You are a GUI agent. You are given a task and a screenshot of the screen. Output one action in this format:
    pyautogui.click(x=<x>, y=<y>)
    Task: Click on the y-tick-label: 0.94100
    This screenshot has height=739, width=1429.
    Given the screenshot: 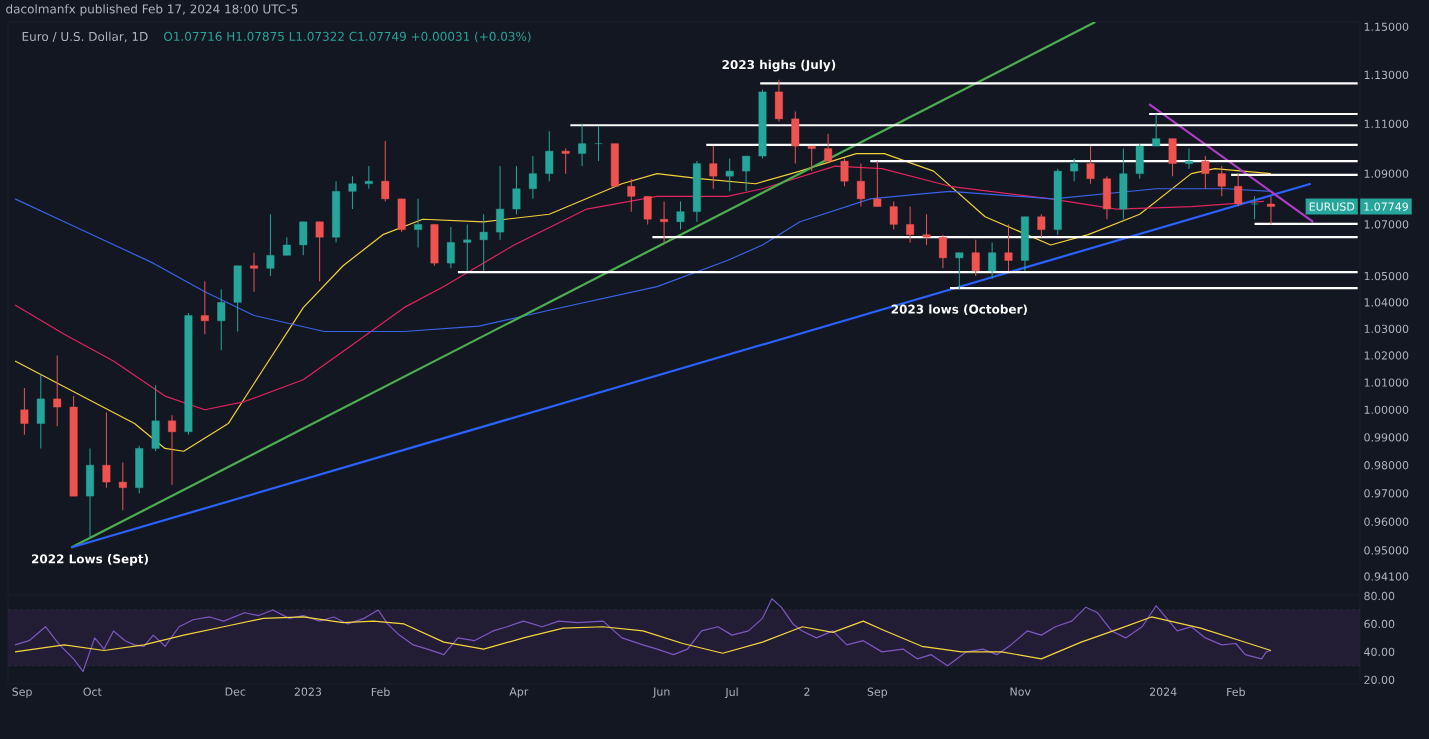 What is the action you would take?
    pyautogui.click(x=1386, y=576)
    